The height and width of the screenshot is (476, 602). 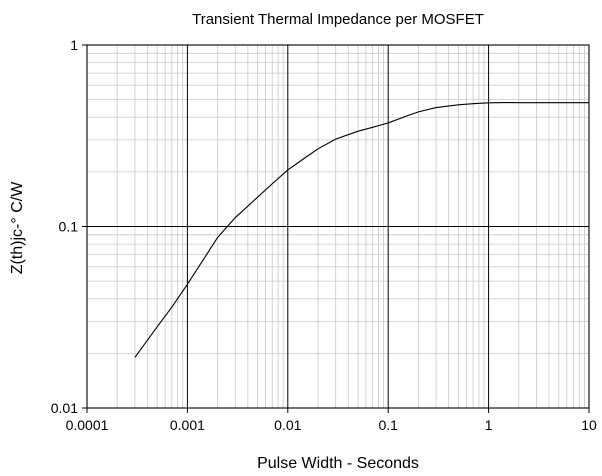 I want to click on x-axis-ticks: 0.0001 0.001 0.01 0.1 1 10, so click(x=331, y=420).